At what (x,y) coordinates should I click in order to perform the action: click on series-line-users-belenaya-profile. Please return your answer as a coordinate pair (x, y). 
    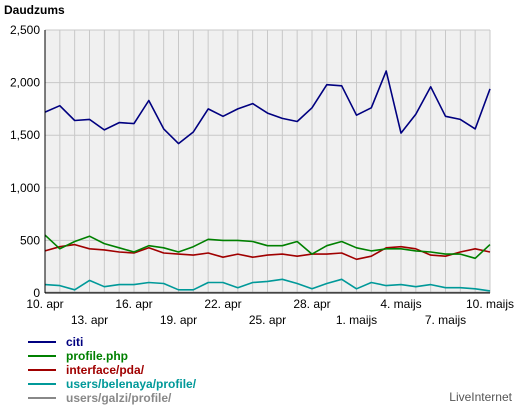
    Looking at the image, I should click on (267, 285).